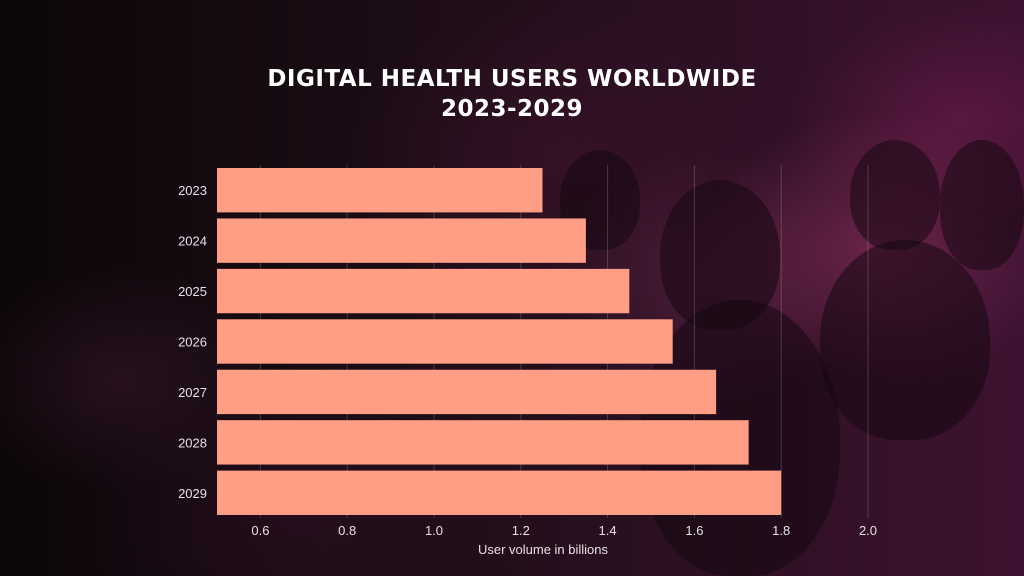  What do you see at coordinates (868, 530) in the screenshot?
I see `x-tick-label: 2.0` at bounding box center [868, 530].